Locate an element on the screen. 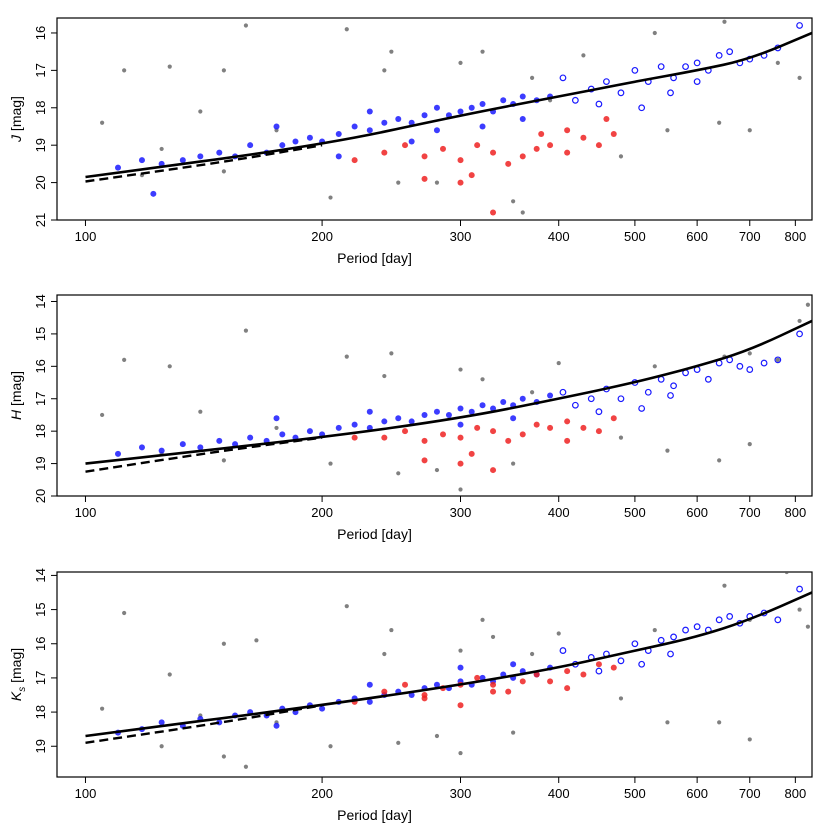 The width and height of the screenshot is (830, 830). y-axis-subscript: s is located at coordinates (22, 689).